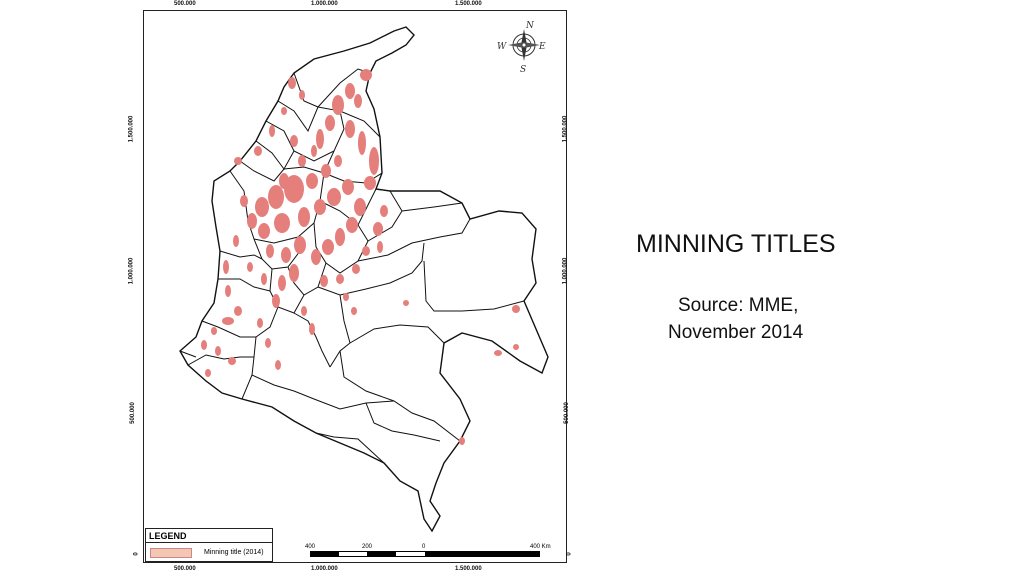 This screenshot has width=1024, height=576. What do you see at coordinates (234, 552) in the screenshot?
I see `legend-label-mining-title: Minning title (2014)` at bounding box center [234, 552].